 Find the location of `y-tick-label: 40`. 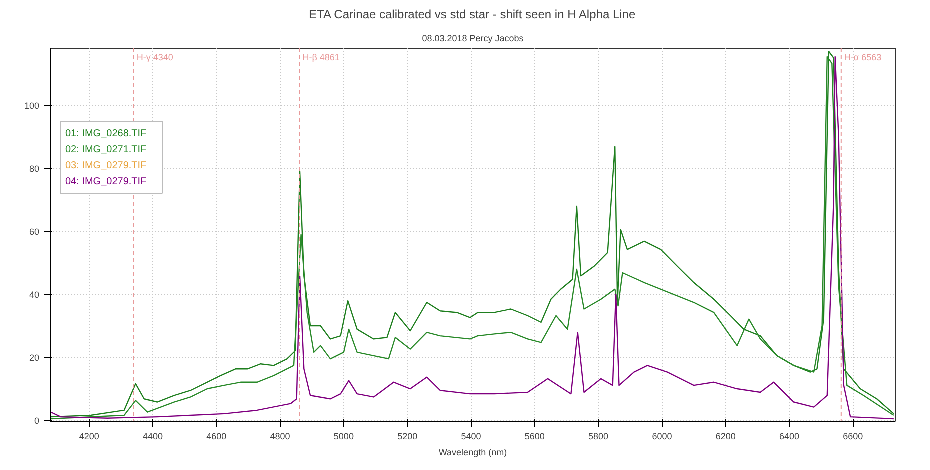

y-tick-label: 40 is located at coordinates (34, 295).